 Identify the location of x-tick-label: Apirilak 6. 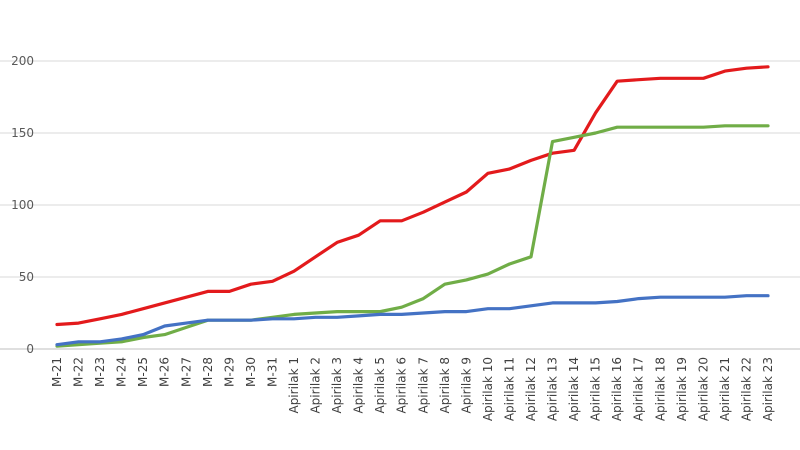
(402, 385).